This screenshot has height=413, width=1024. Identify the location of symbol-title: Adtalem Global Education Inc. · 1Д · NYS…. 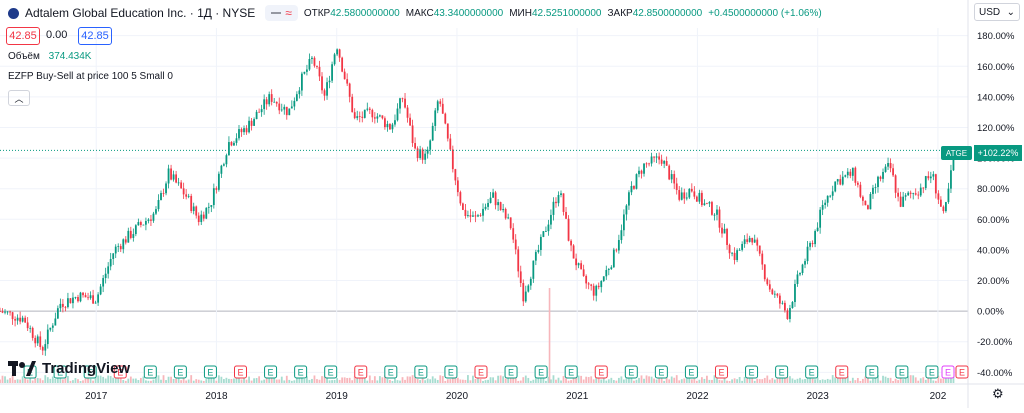
(140, 13).